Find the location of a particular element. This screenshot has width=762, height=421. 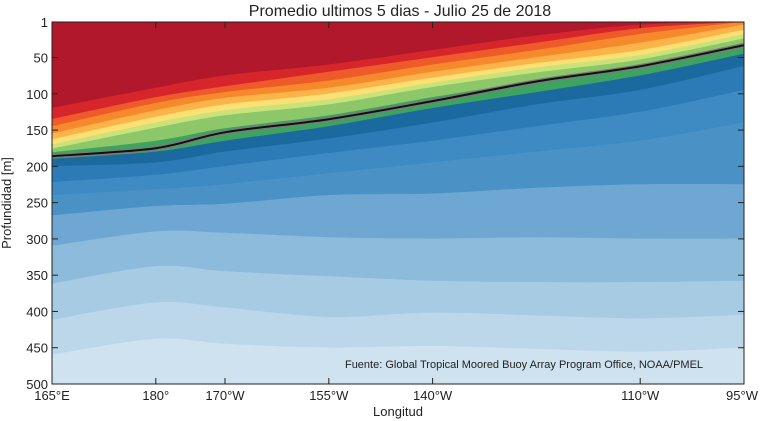

y-axis-label: Profundidad [m] is located at coordinates (7, 203).